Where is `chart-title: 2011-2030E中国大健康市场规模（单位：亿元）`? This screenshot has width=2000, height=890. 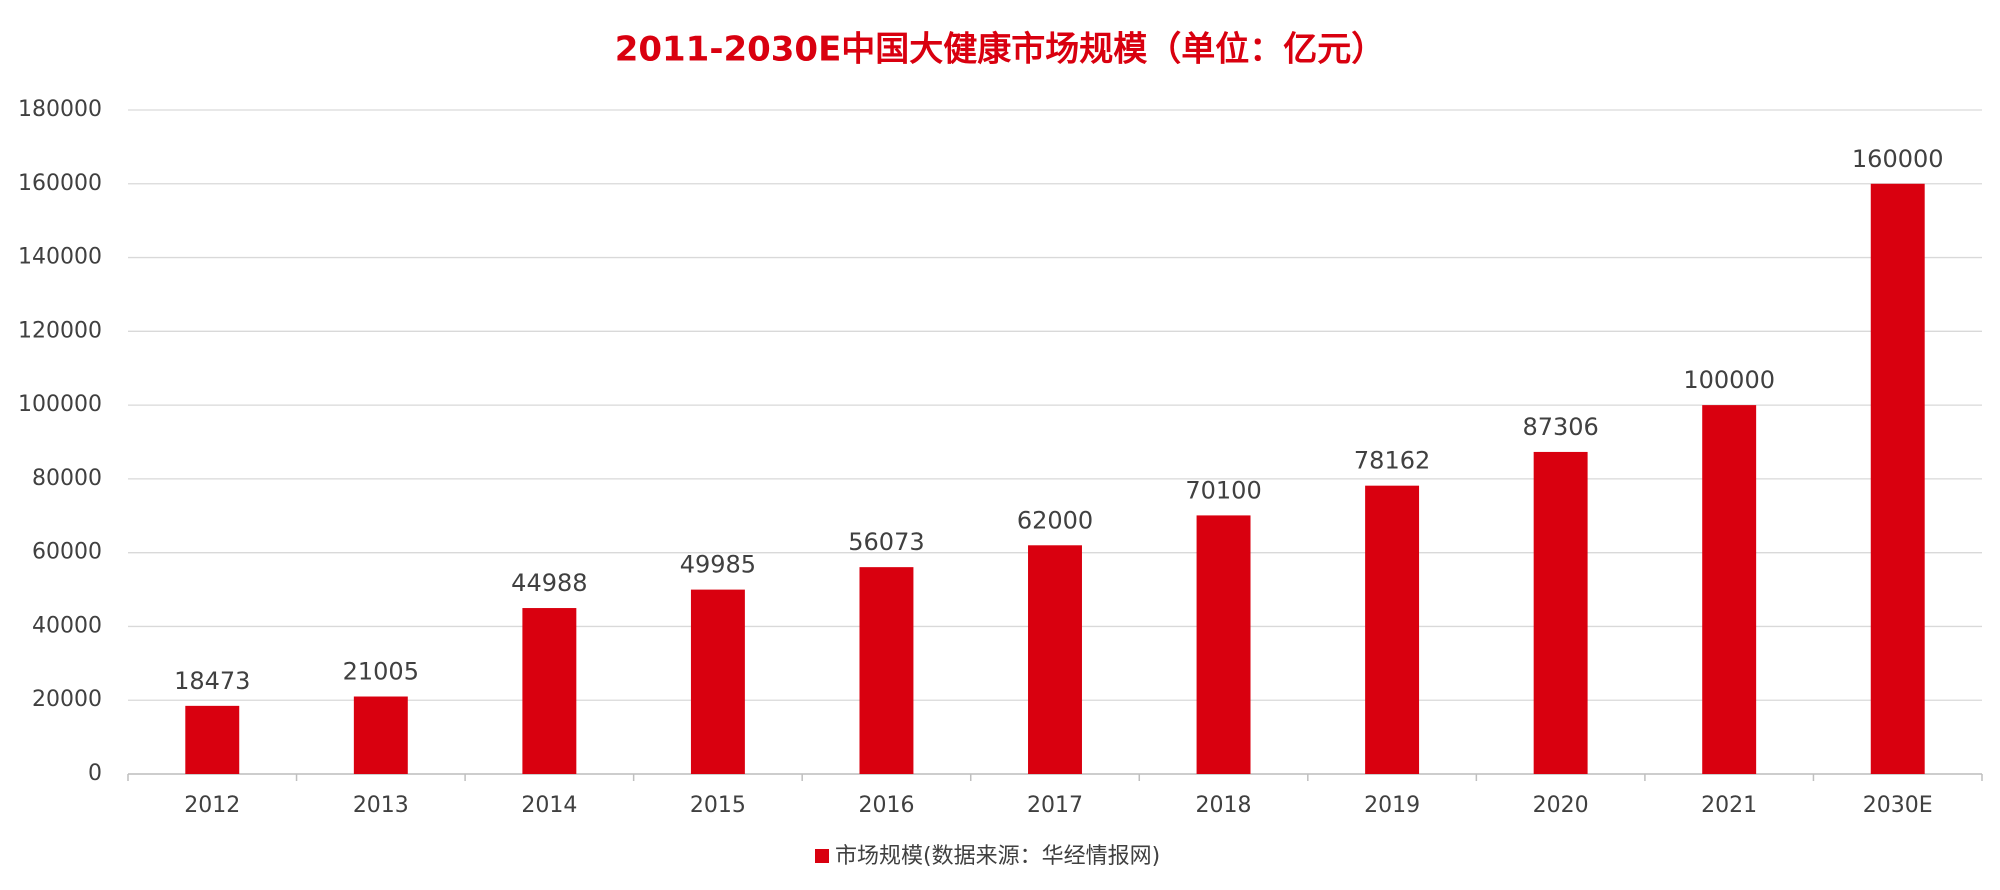
chart-title: 2011-2030E中国大健康市场规模（单位：亿元） is located at coordinates (1000, 50).